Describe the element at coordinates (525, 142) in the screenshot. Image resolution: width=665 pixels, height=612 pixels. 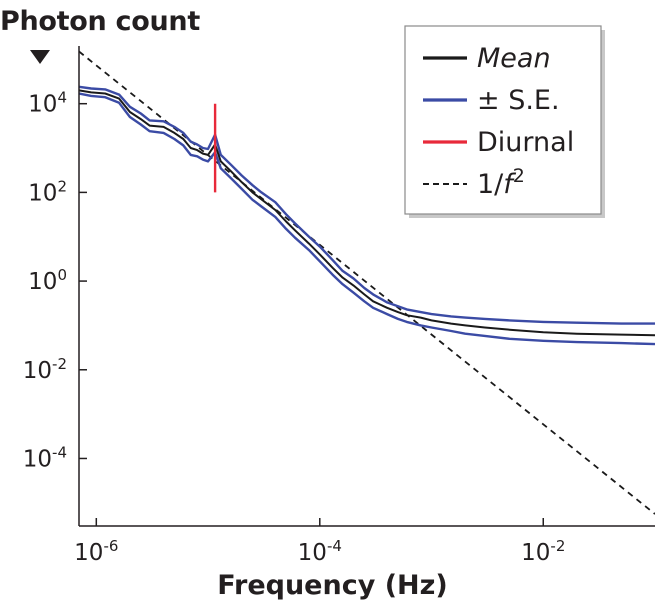
I see `legend-label: Diurnal` at that location.